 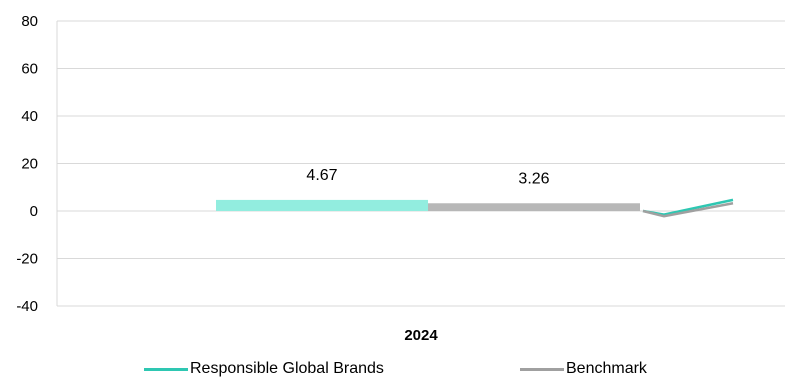 I want to click on trend-line-benchmark, so click(x=688, y=210).